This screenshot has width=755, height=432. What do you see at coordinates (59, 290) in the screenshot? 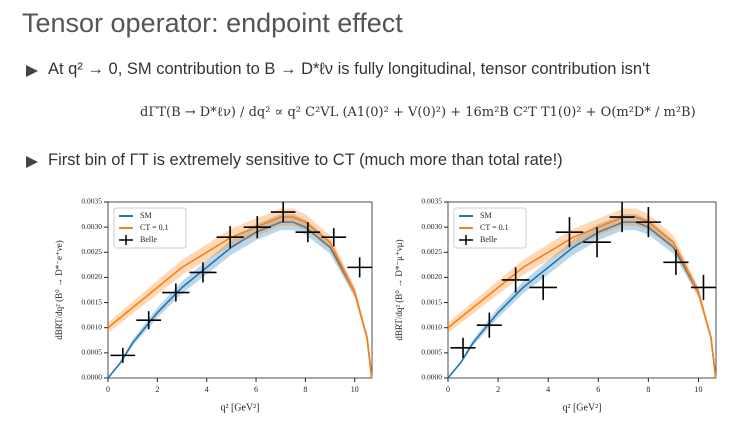
I see `y-axis-label: dBRT/dq² (B⁰ → D*⁻e⁺νe)` at bounding box center [59, 290].